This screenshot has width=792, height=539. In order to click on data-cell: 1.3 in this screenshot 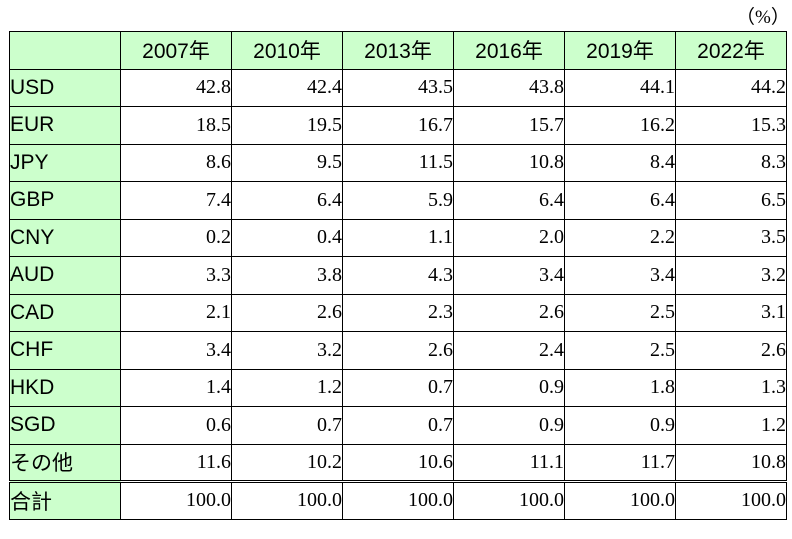, I will do `click(731, 387)`.